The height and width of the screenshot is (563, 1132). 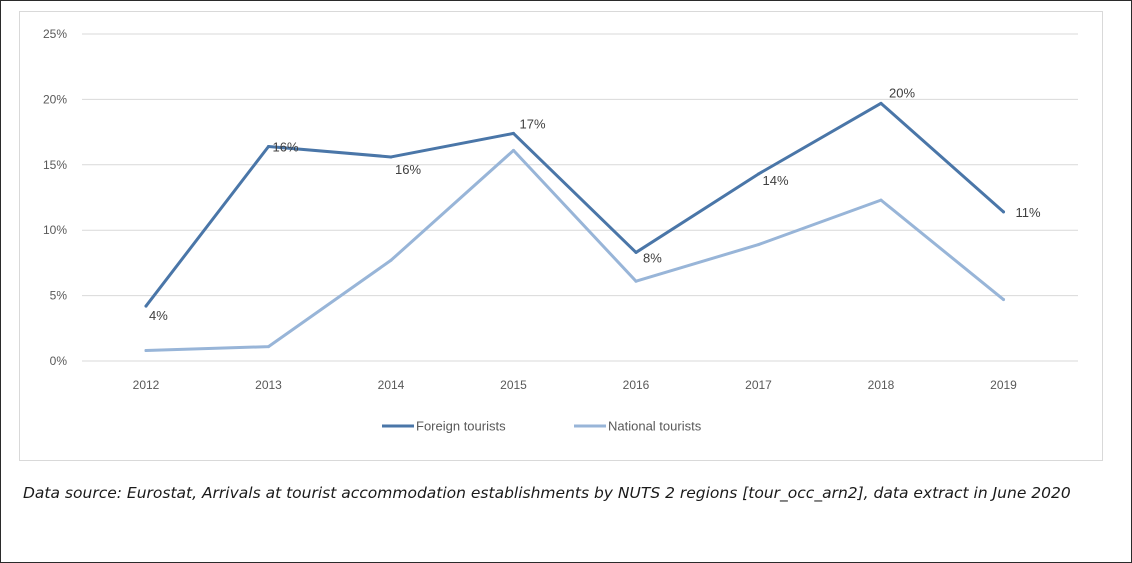 I want to click on legend-label: Foreign tourists, so click(x=461, y=426).